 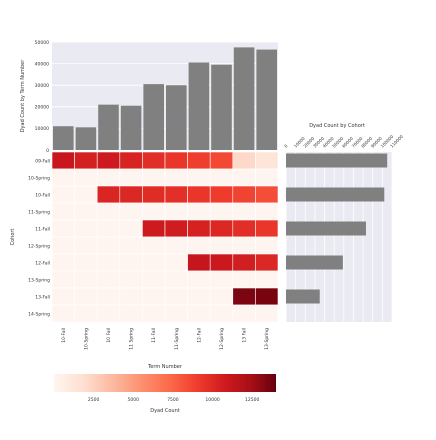 What do you see at coordinates (212, 400) in the screenshot?
I see `colorbar-tick-label: 10000` at bounding box center [212, 400].